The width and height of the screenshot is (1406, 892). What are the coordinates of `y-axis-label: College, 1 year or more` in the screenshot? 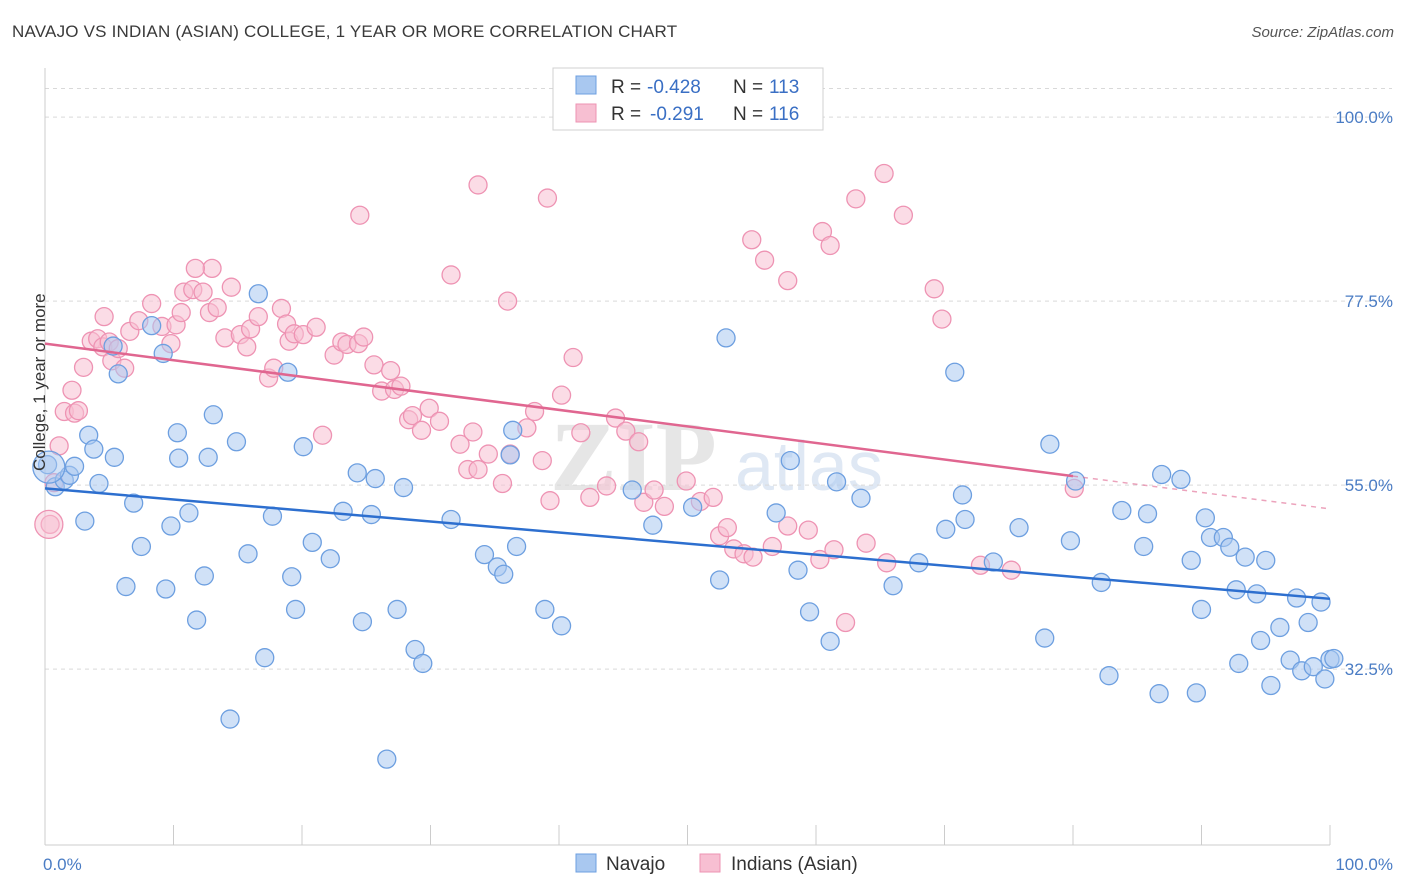 It's located at (39, 382).